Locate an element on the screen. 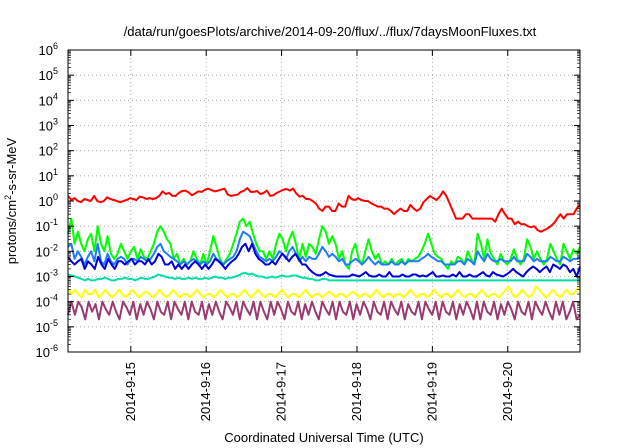 The image size is (640, 448). y-tick-label: 10² is located at coordinates (48, 150).